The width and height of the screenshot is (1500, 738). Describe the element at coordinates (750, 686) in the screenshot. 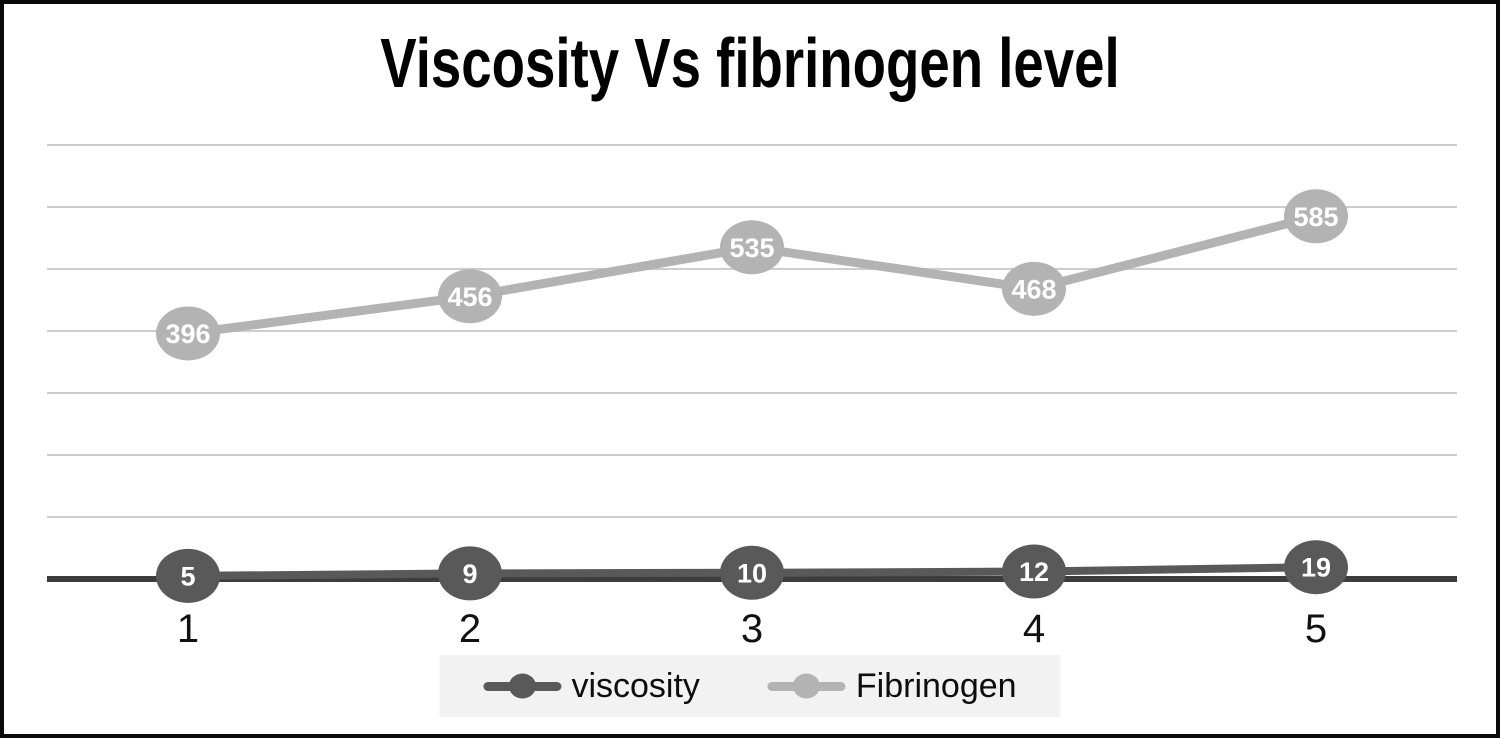

I see `chart-legend: viscosity Fibrinogen` at that location.